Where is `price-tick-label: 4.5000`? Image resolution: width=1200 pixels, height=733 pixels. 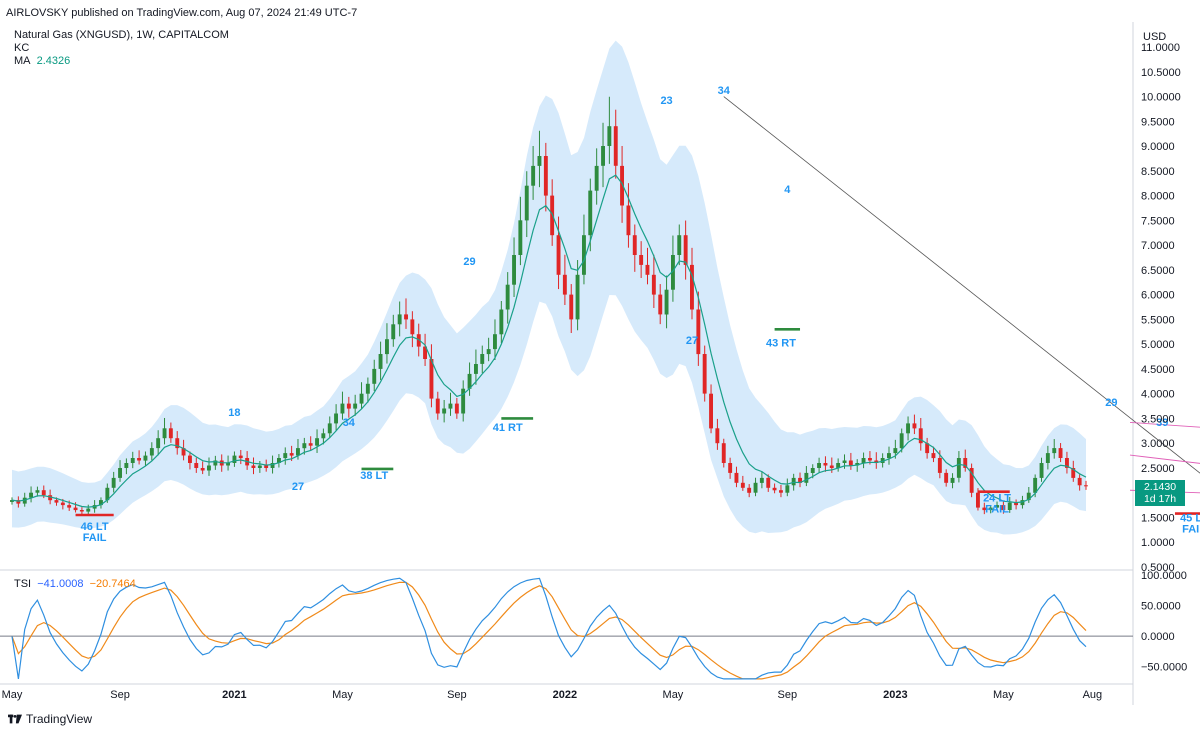 price-tick-label: 4.5000 is located at coordinates (1158, 370).